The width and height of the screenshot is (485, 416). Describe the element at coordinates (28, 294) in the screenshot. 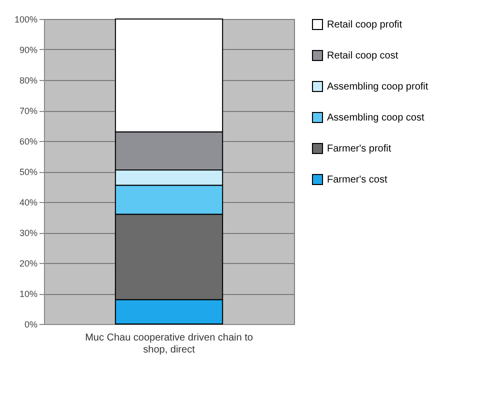

I see `y-tick-label: 10%` at that location.